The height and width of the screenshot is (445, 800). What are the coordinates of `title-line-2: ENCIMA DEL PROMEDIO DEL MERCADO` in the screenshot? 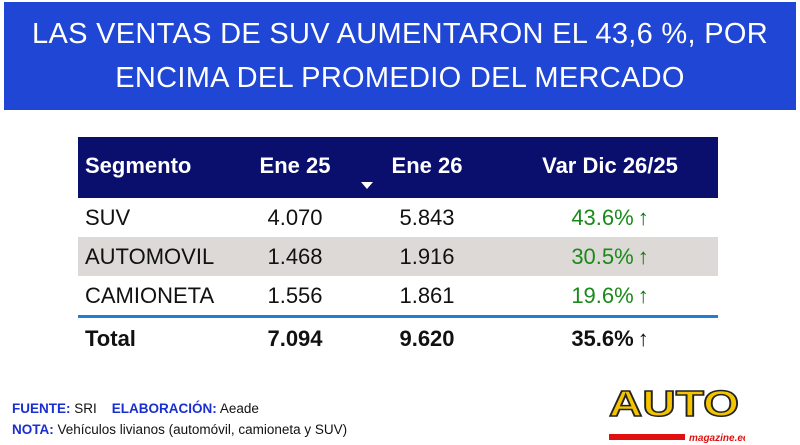 It's located at (400, 78).